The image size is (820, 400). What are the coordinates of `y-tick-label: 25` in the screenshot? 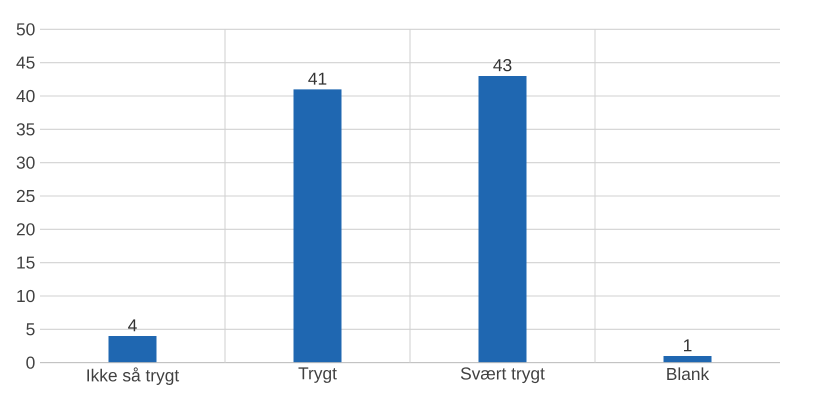 It's located at (25, 196).